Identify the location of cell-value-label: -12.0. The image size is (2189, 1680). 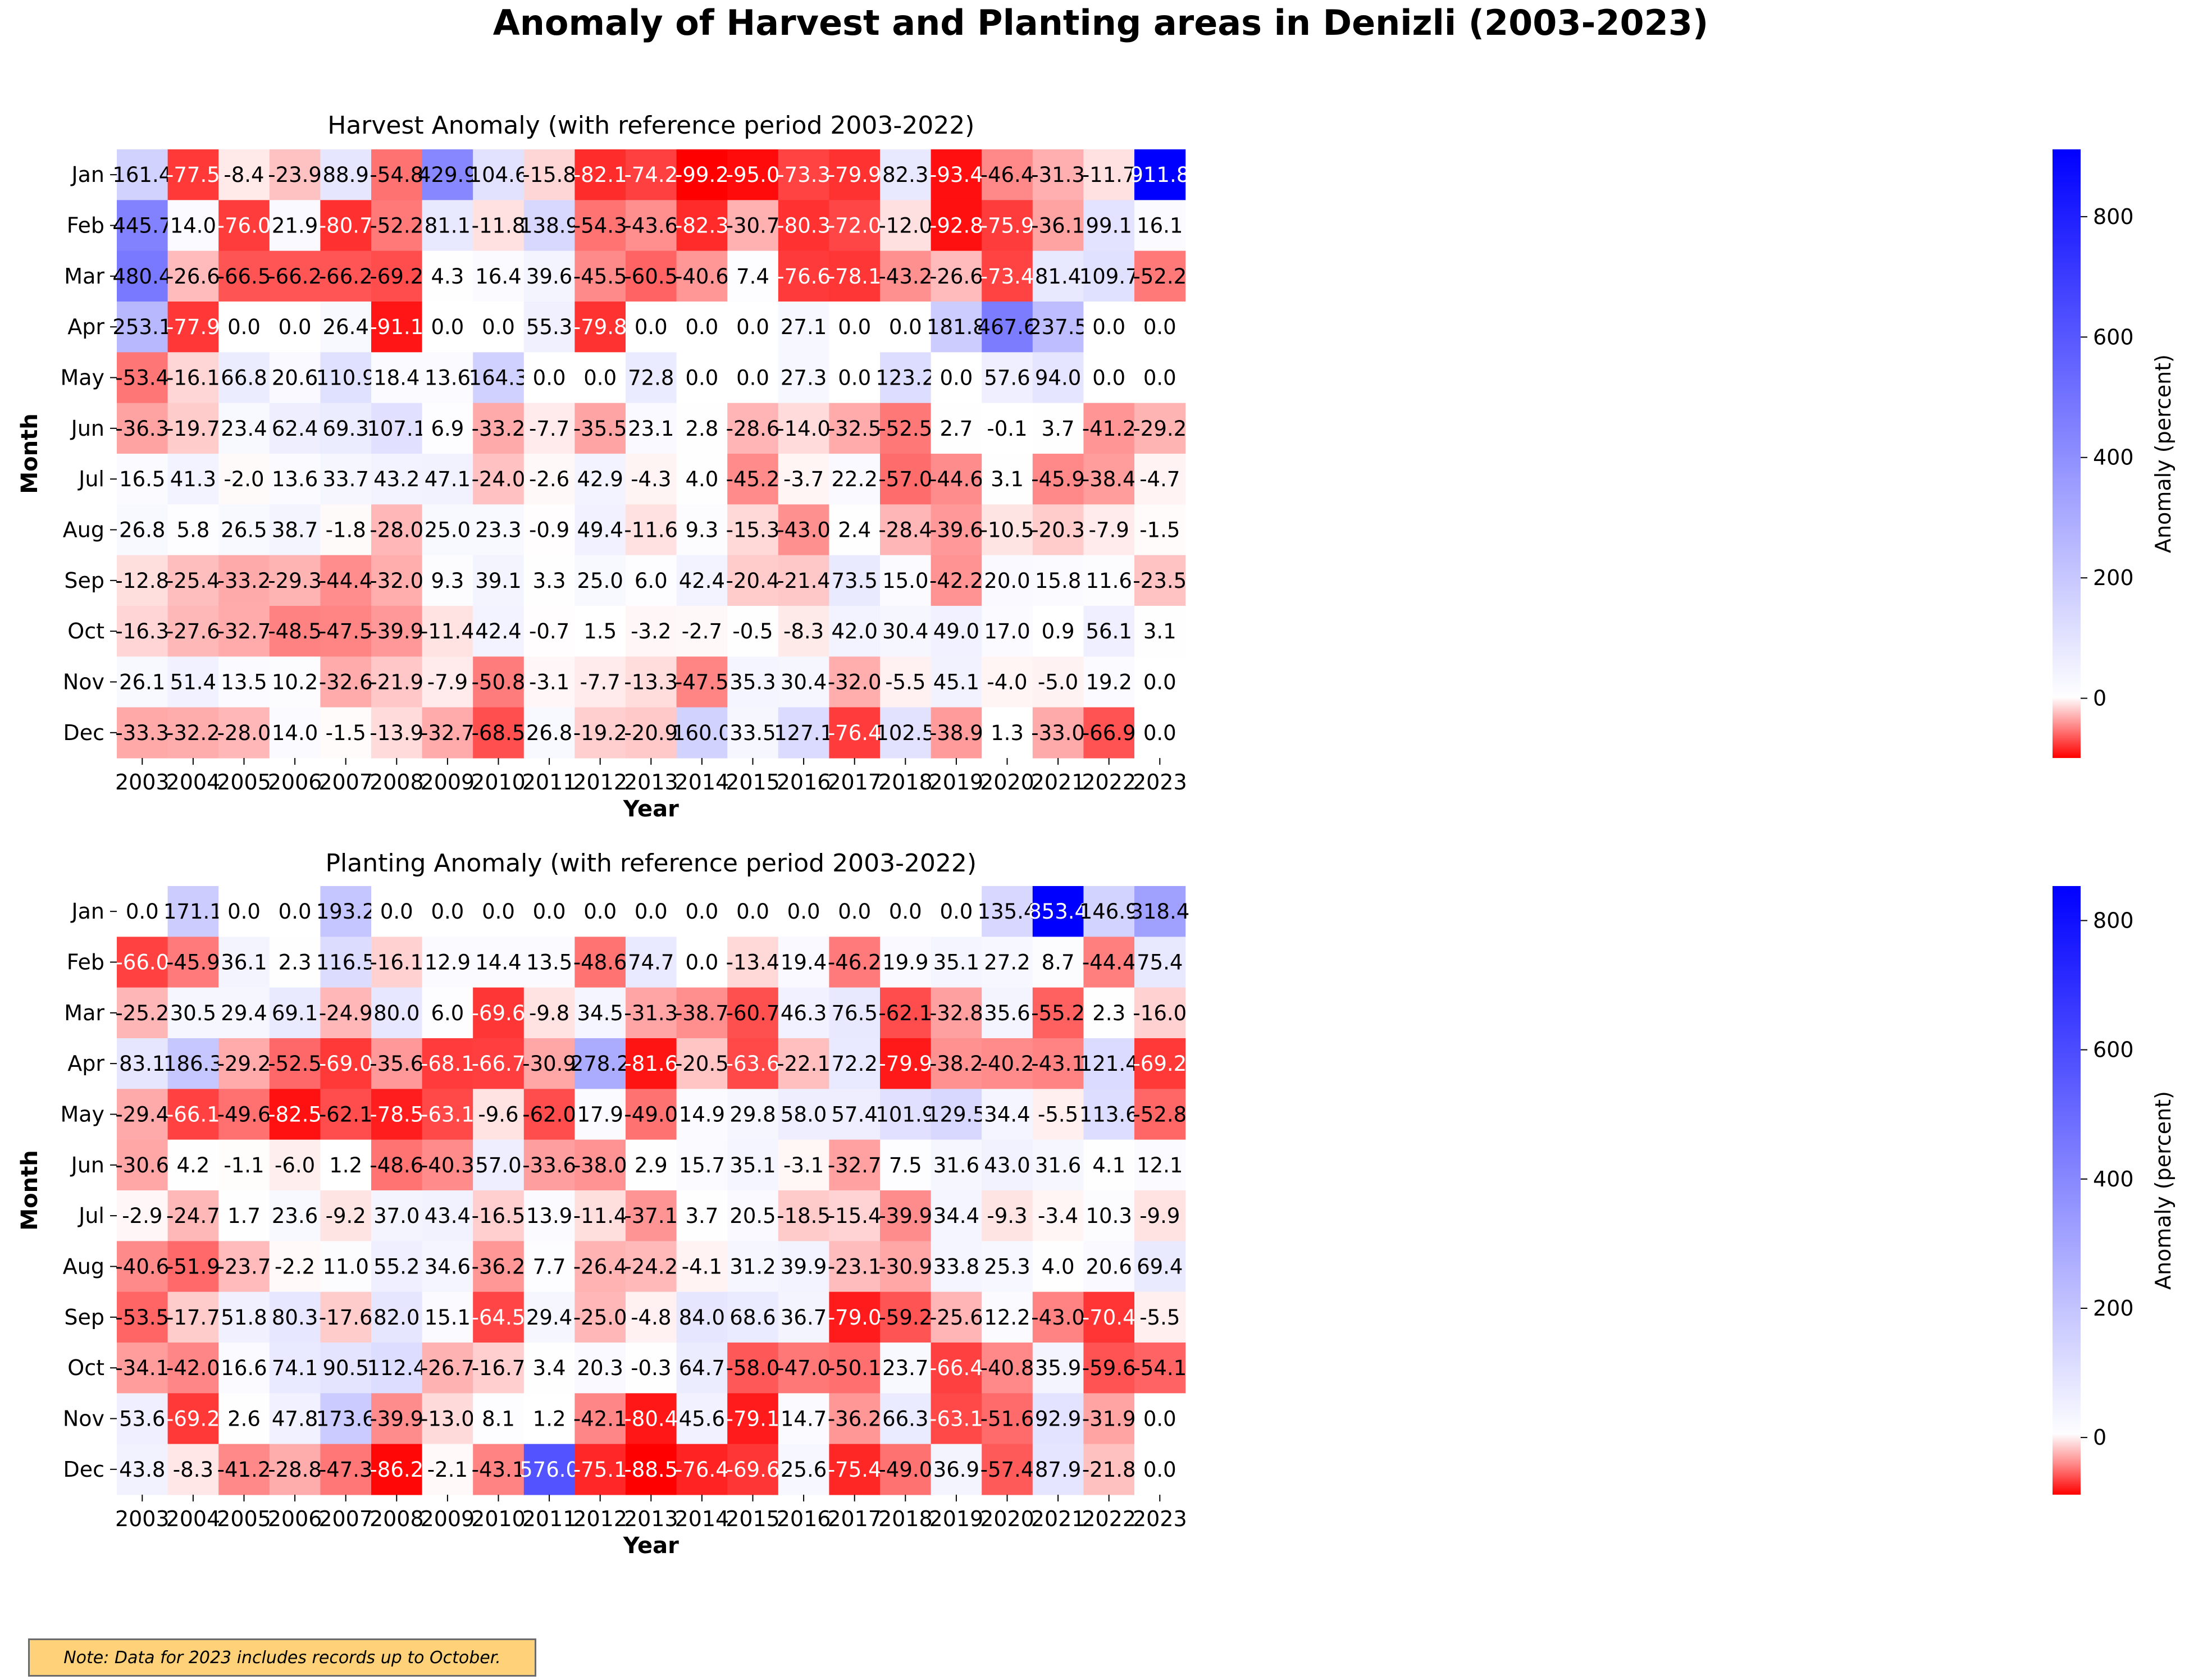
(905, 225).